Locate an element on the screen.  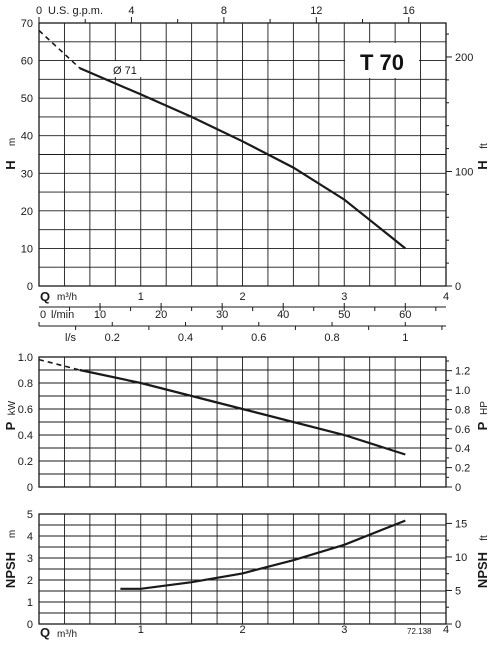
head-y-axis-label: H is located at coordinates (10, 164).